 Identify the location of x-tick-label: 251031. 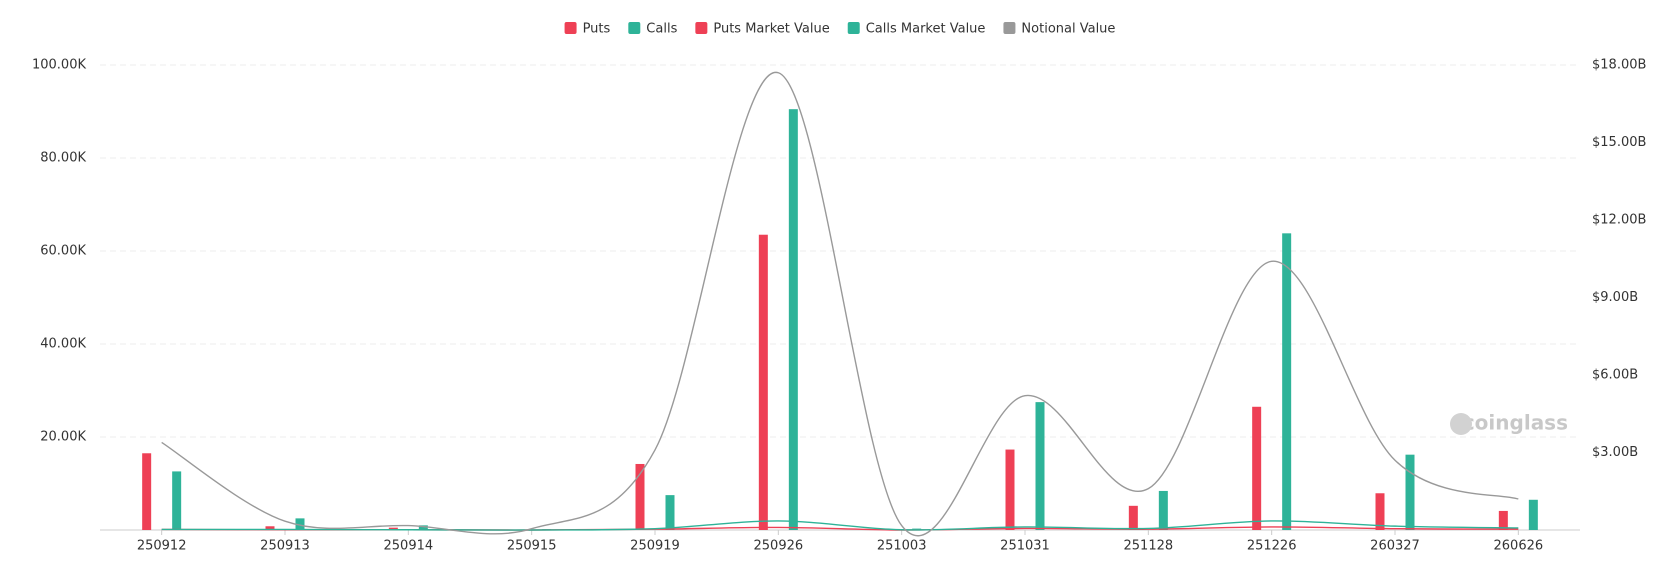
(1025, 546).